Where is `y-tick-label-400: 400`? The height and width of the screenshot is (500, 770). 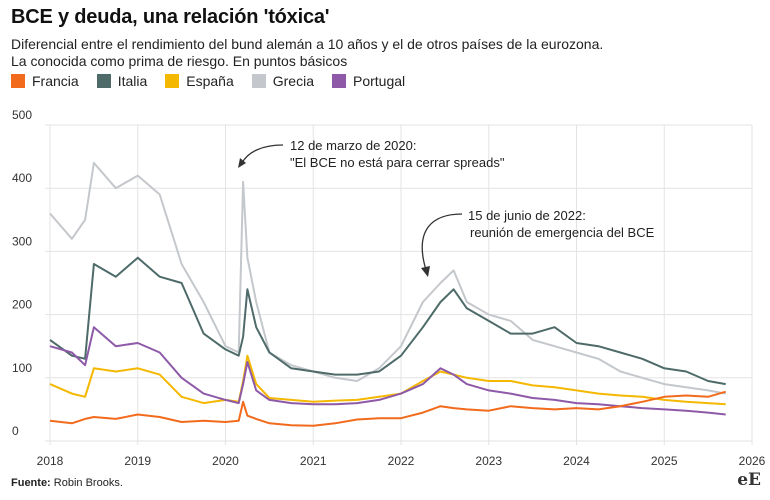
y-tick-label-400: 400 is located at coordinates (22, 178).